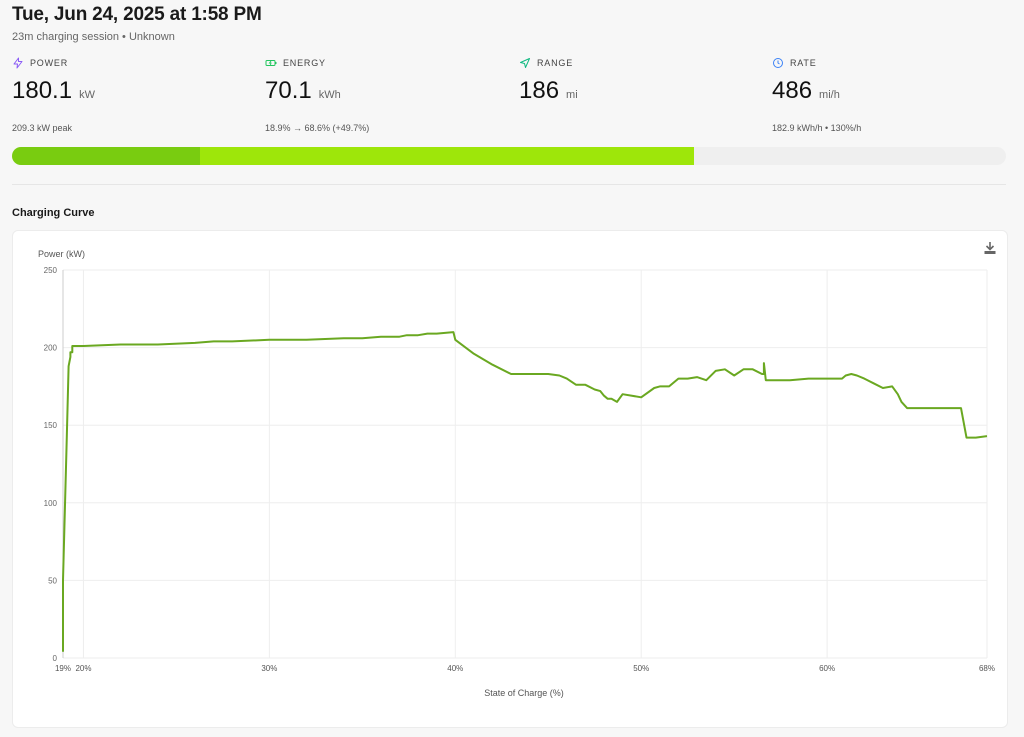 This screenshot has height=737, width=1024. Describe the element at coordinates (317, 128) in the screenshot. I see `stat-energy-sub: 18.9% → 68.6% (+49.7%)` at that location.